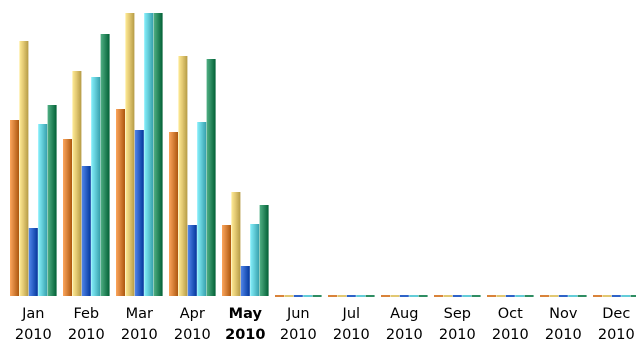 The width and height of the screenshot is (636, 345). I want to click on tick-label-jun-year: 2010, so click(298, 335).